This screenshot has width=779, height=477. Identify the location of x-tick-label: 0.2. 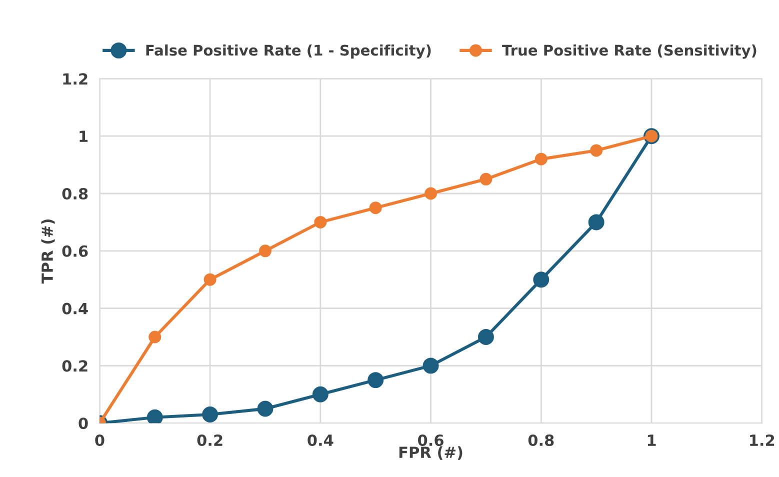
(209, 440).